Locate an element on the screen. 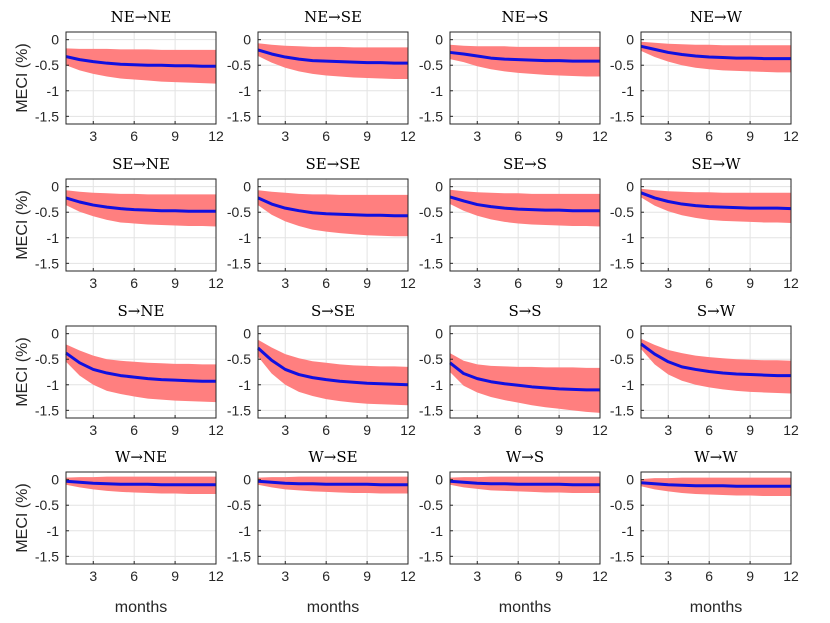  panel-title: S→SE is located at coordinates (333, 311).